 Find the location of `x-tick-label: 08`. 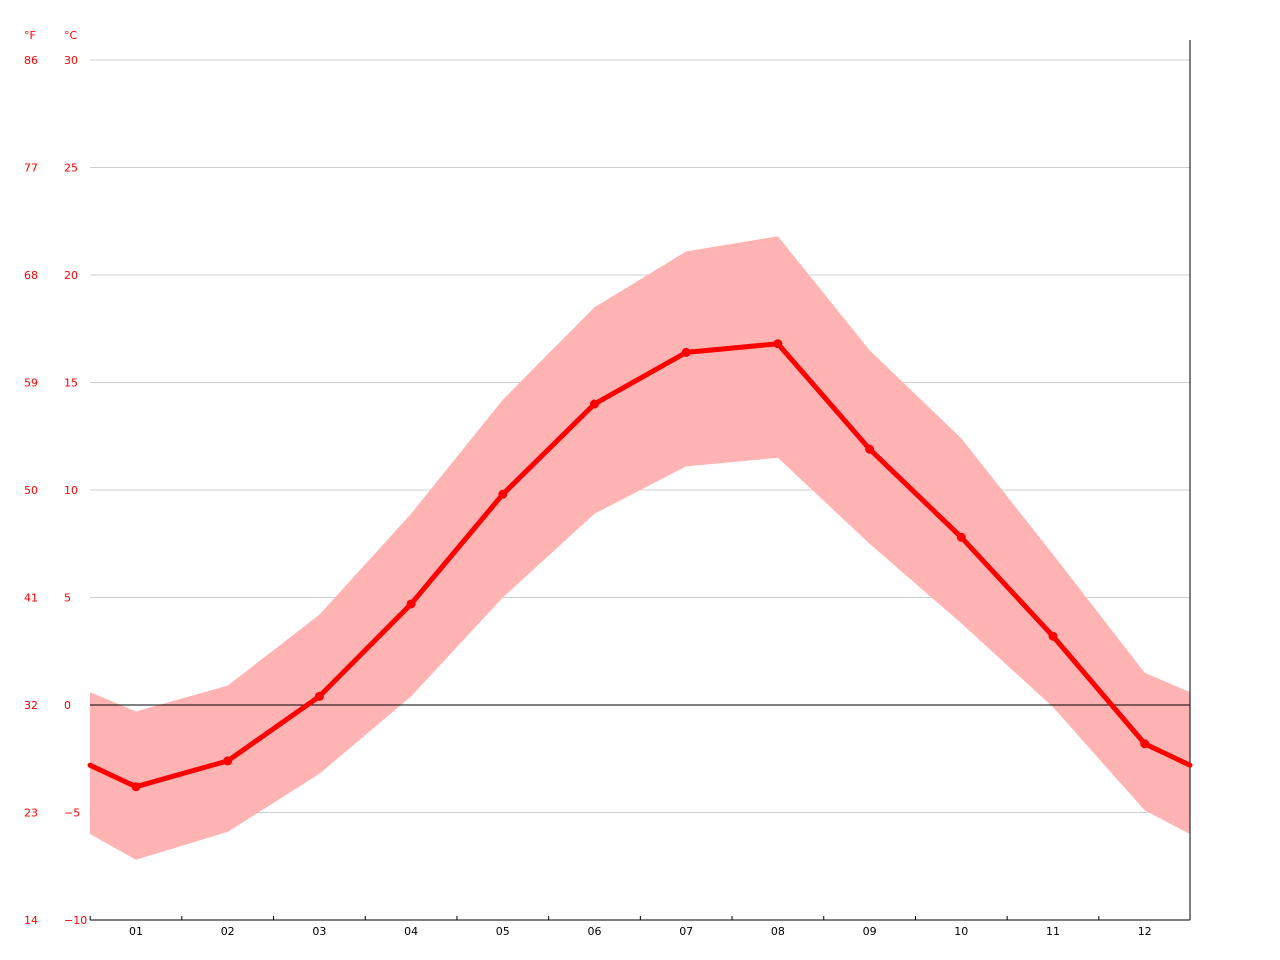

x-tick-label: 08 is located at coordinates (778, 931).